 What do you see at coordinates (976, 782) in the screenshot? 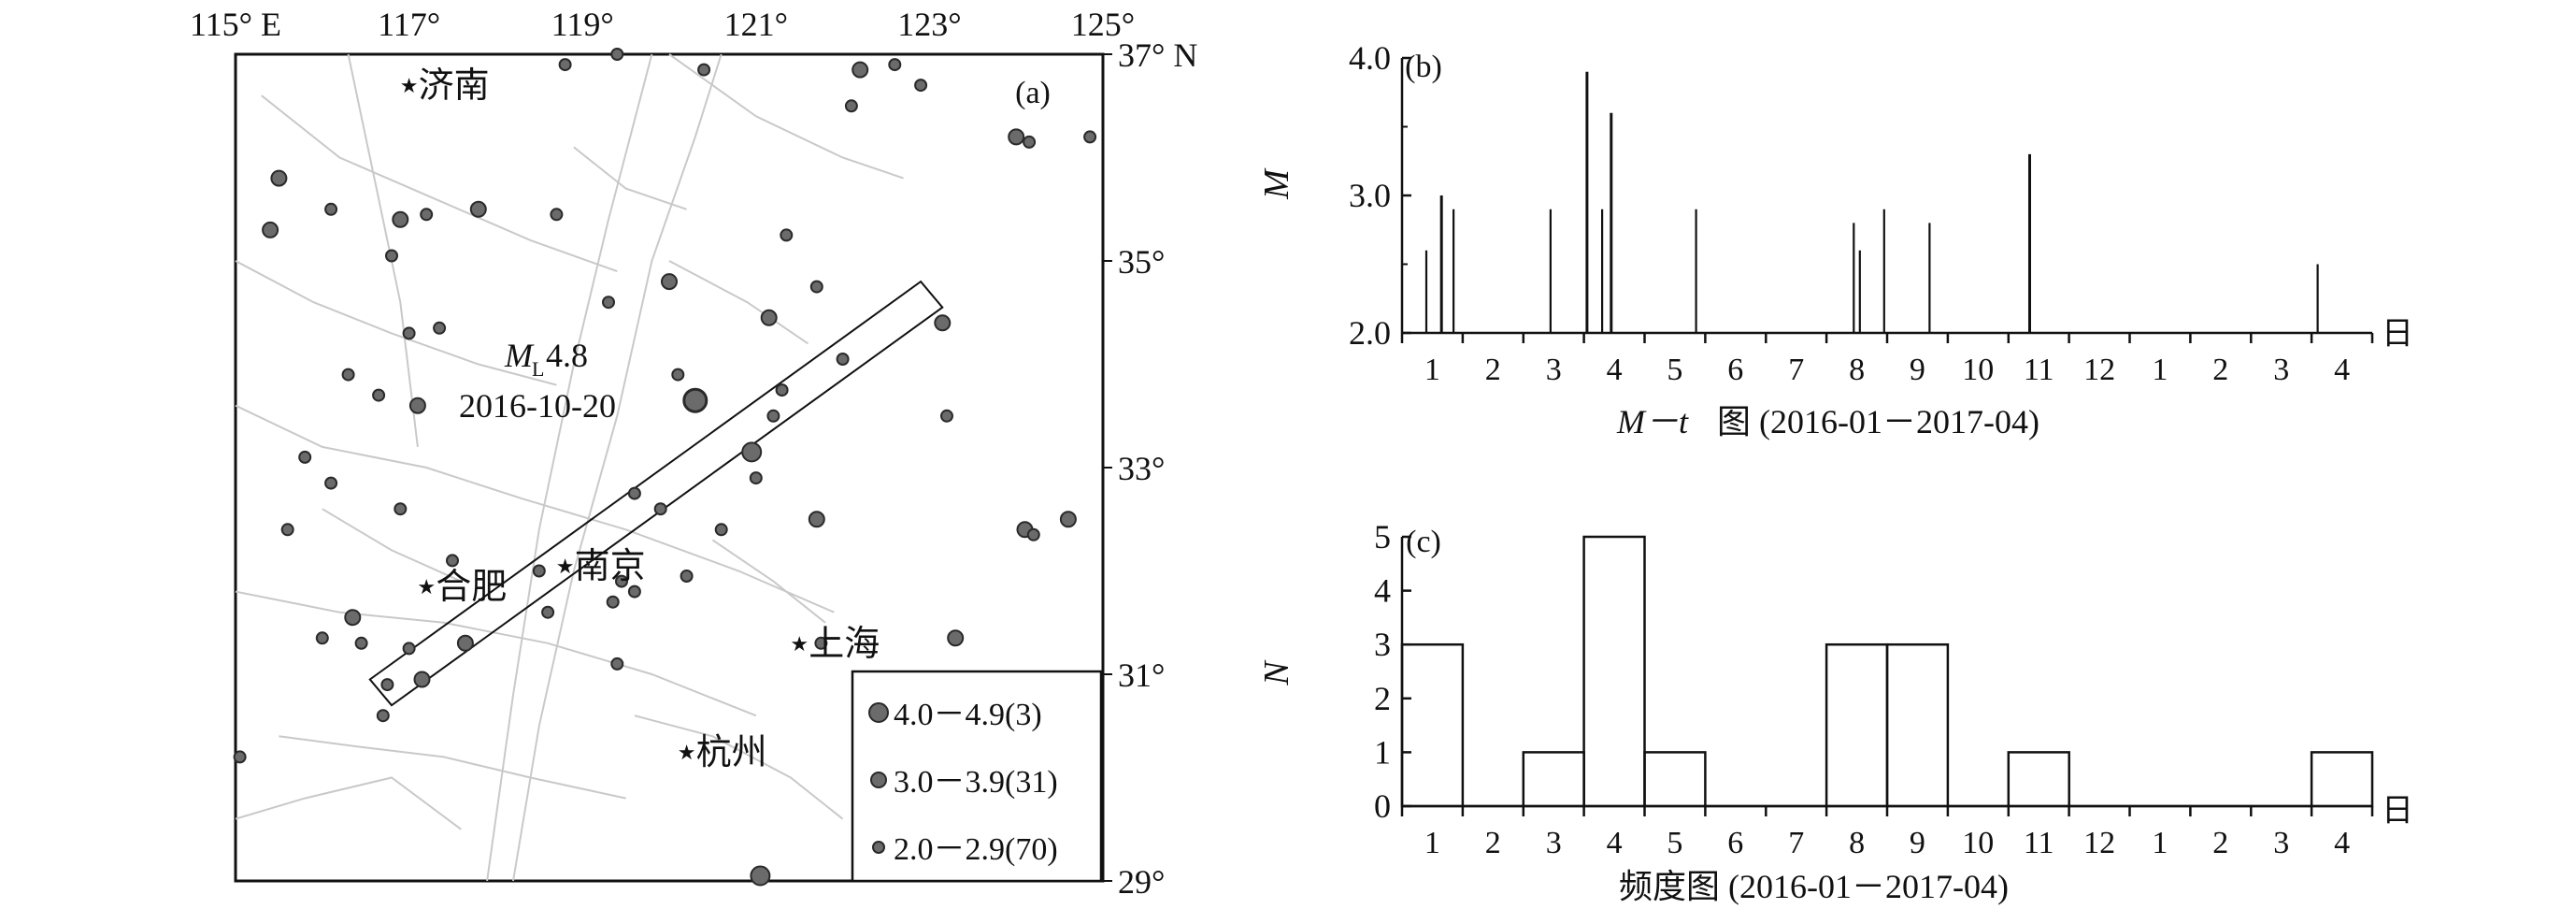
I see `legend-entry-label: 3.0－3.9(31)` at bounding box center [976, 782].